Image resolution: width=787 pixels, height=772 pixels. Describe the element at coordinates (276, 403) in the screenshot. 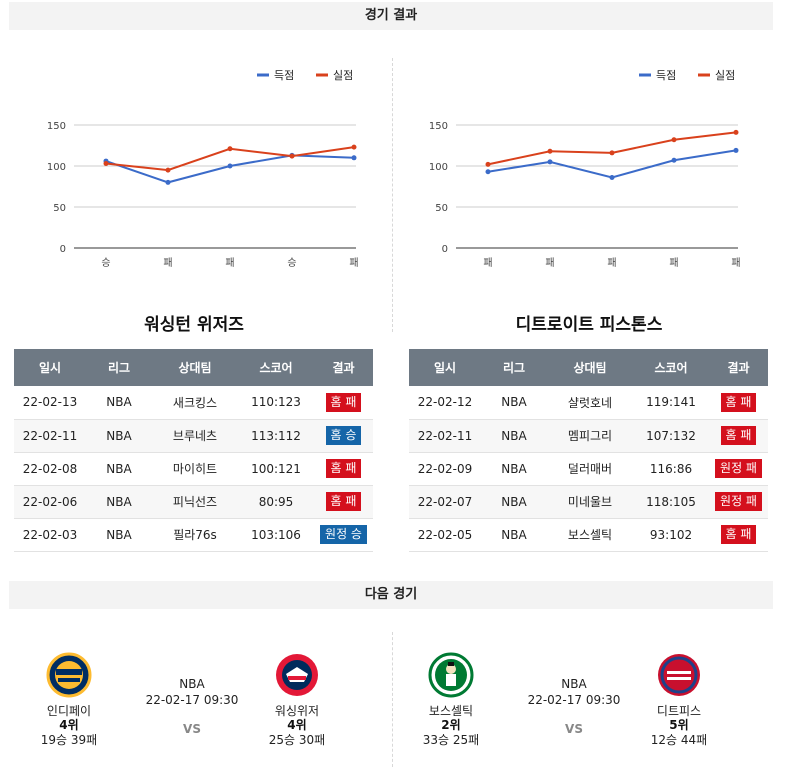

I see `cell-score: 110:123` at that location.